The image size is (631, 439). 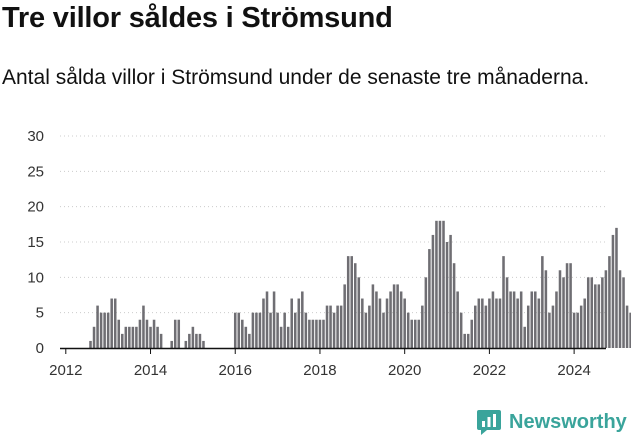 I want to click on x-axis-labels: 20122014201620182020202220242026, so click(x=320, y=370).